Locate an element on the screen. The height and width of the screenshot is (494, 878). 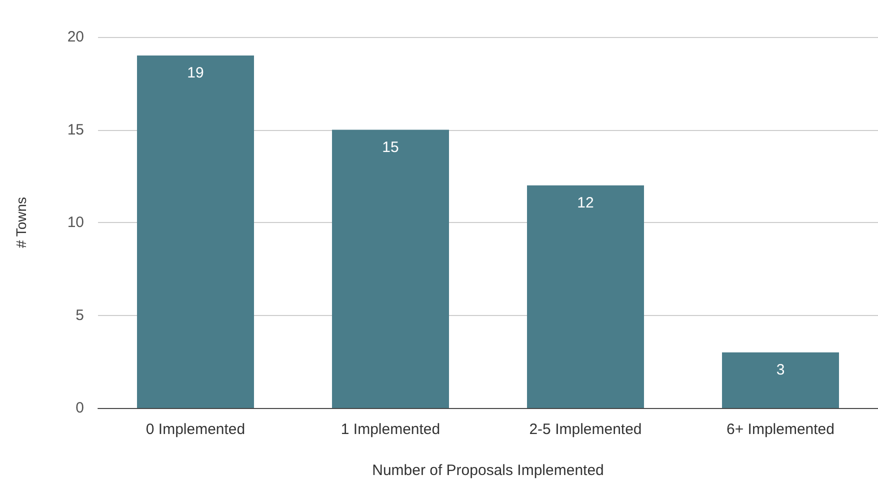
y-axis-title: # Towns is located at coordinates (21, 222).